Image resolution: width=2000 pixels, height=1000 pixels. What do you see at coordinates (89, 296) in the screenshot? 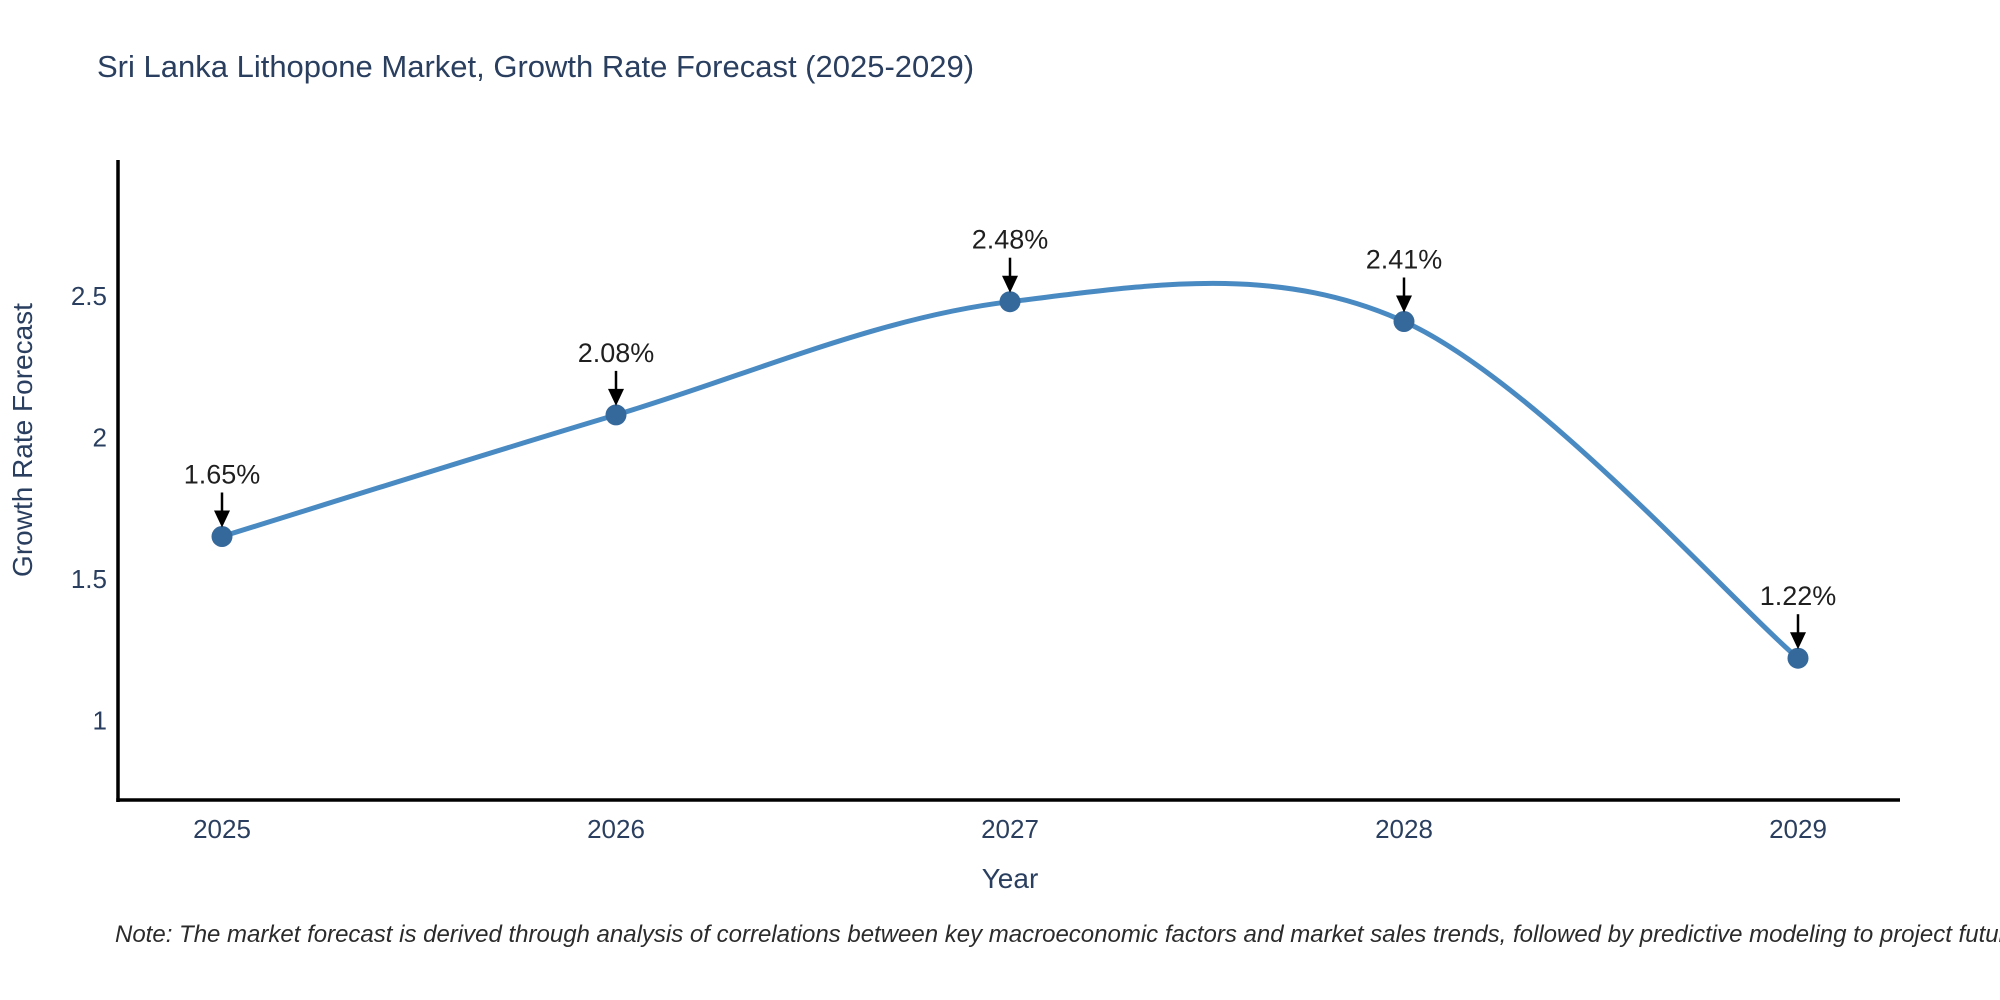
I see `y-tick-label: 2.5` at bounding box center [89, 296].